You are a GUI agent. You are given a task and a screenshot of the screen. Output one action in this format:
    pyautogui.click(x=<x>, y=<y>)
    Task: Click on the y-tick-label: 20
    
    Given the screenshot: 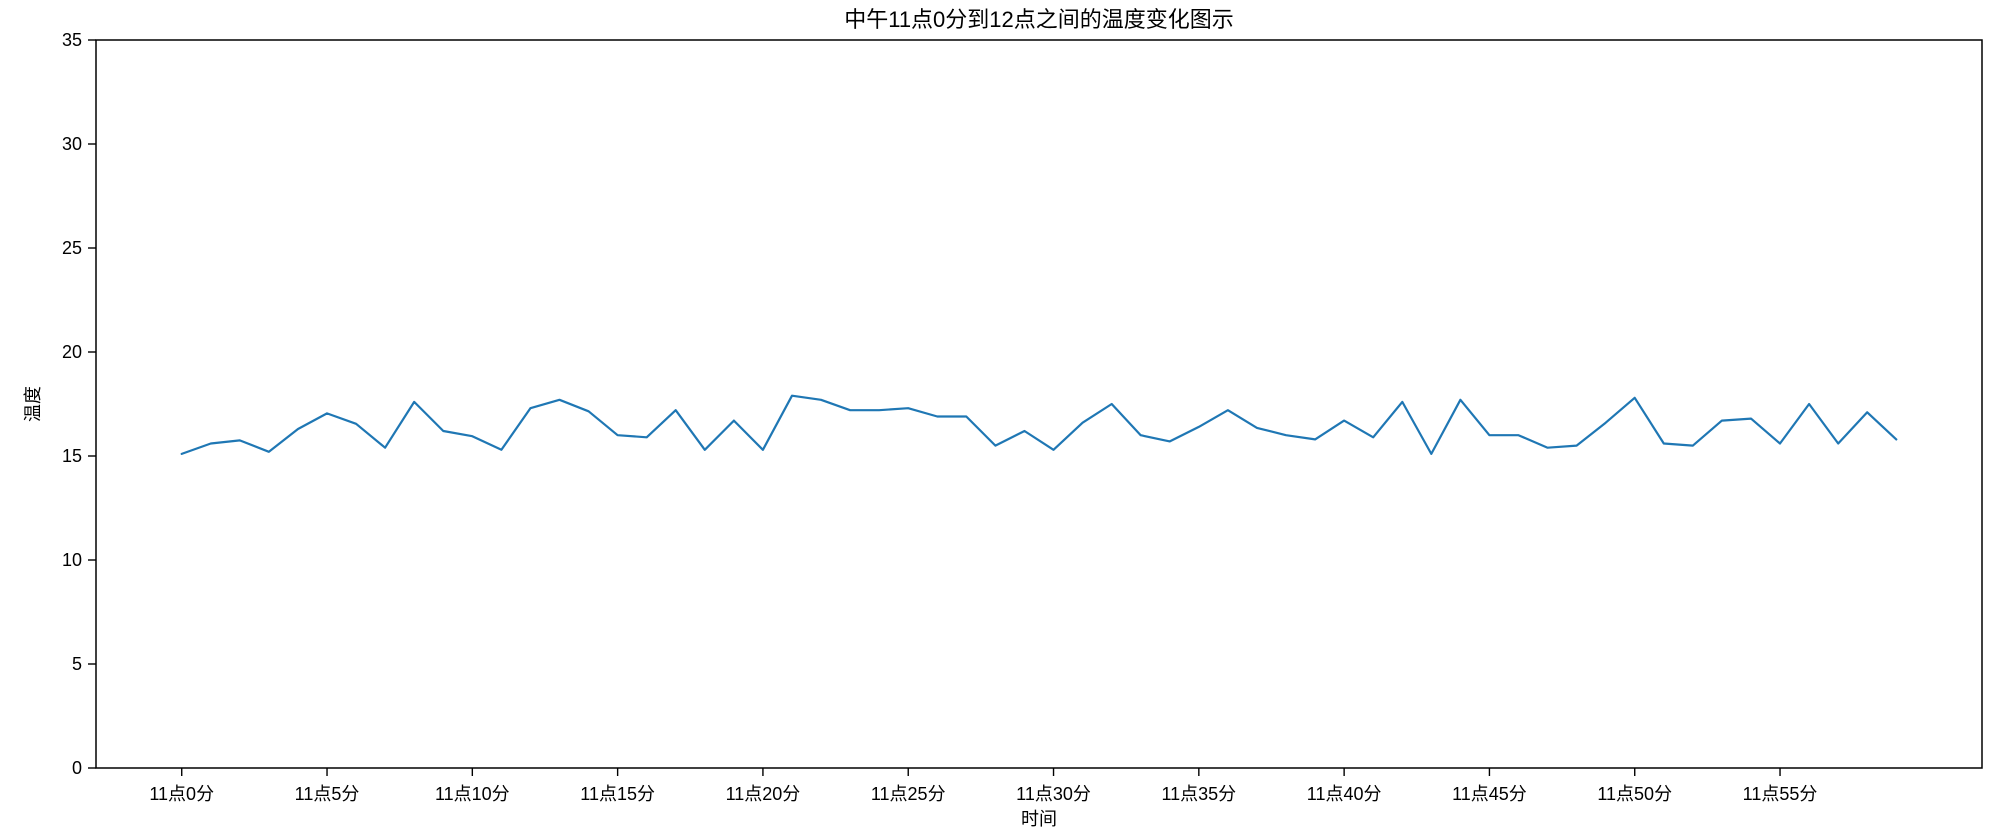 What is the action you would take?
    pyautogui.click(x=72, y=352)
    